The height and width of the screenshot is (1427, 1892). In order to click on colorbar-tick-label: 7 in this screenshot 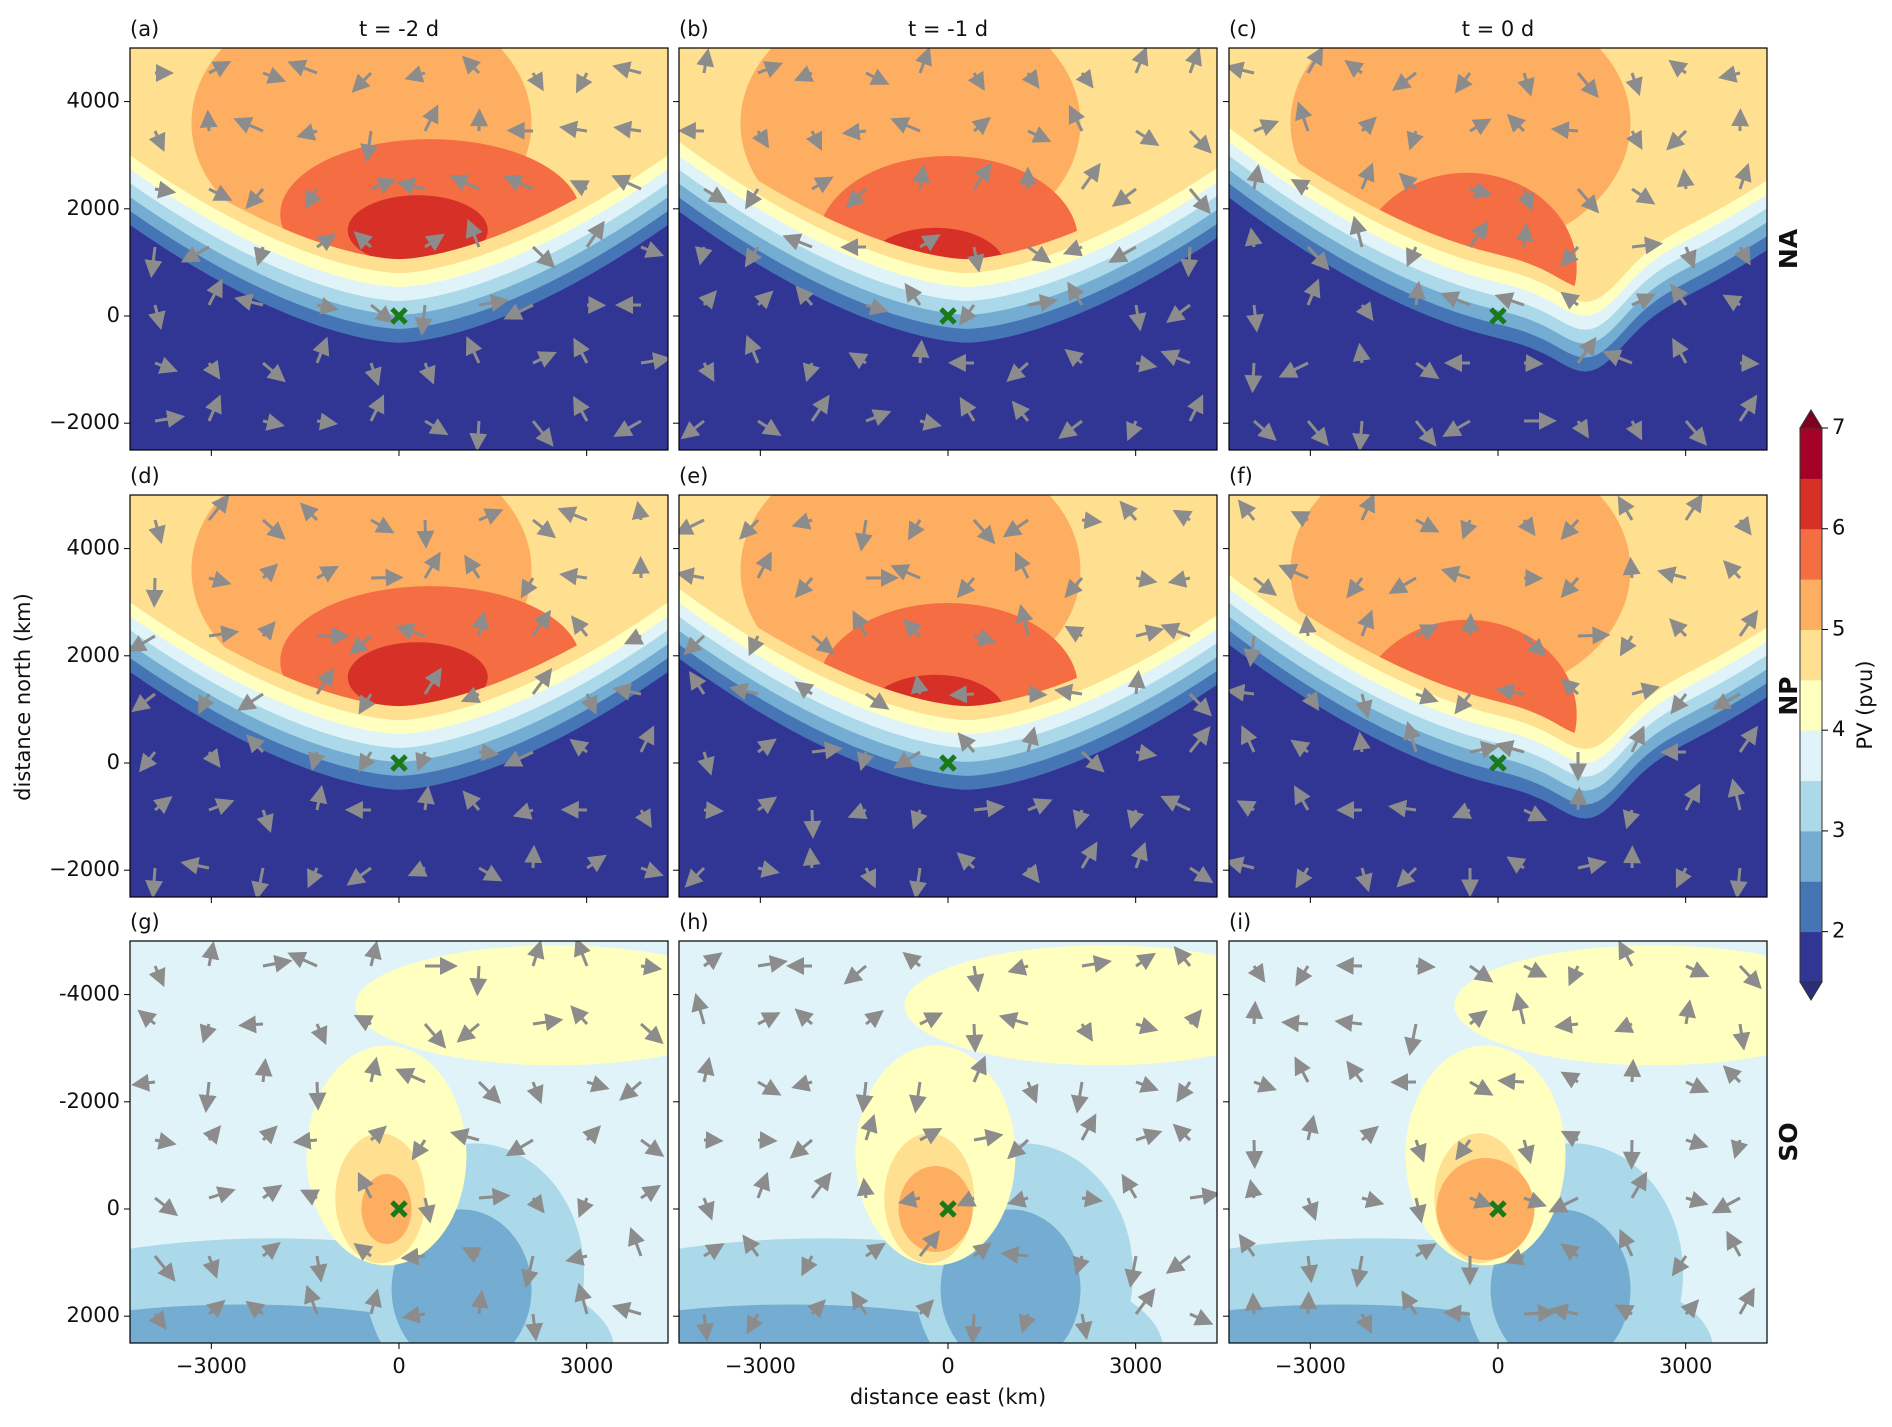, I will do `click(1838, 427)`.